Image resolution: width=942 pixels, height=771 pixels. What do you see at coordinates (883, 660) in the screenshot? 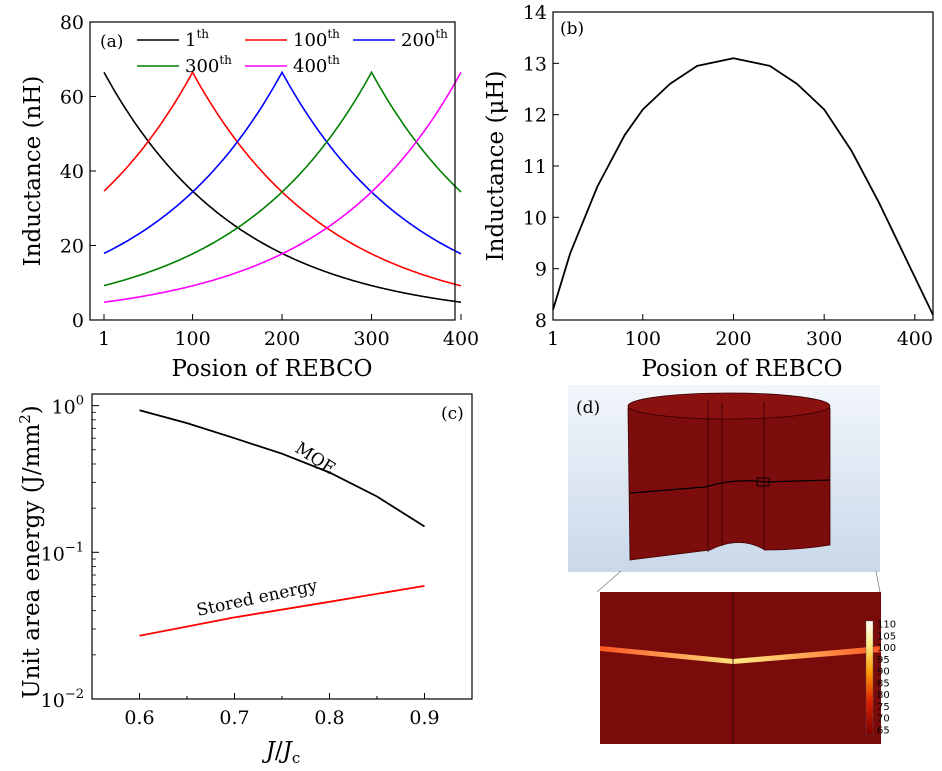
I see `colorbar-tick-95: 95` at bounding box center [883, 660].